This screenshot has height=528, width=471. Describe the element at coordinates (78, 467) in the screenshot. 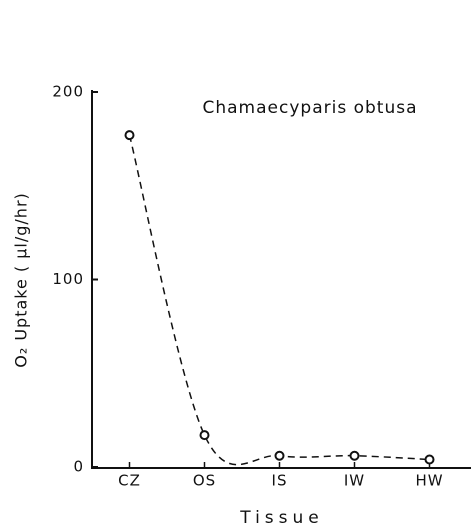

I see `y-tick-label: 0` at that location.